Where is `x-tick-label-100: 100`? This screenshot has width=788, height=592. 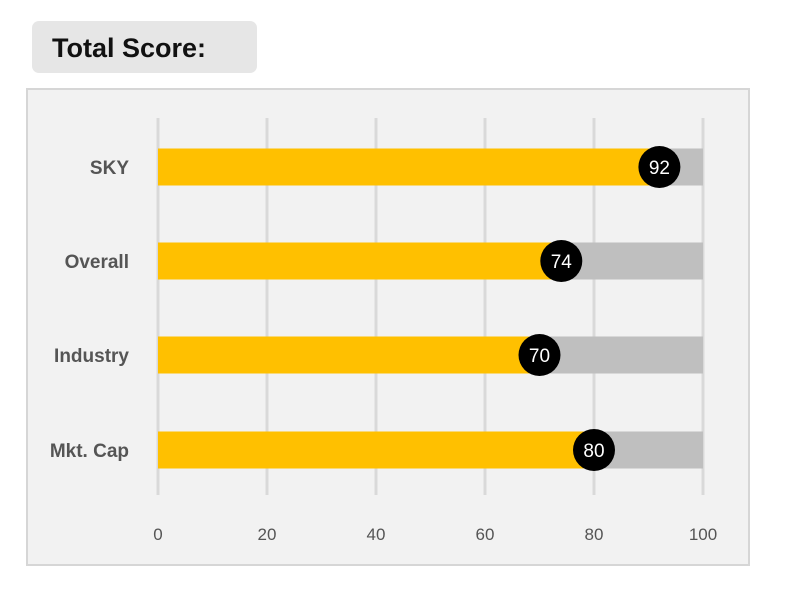
x-tick-label-100: 100 is located at coordinates (703, 534).